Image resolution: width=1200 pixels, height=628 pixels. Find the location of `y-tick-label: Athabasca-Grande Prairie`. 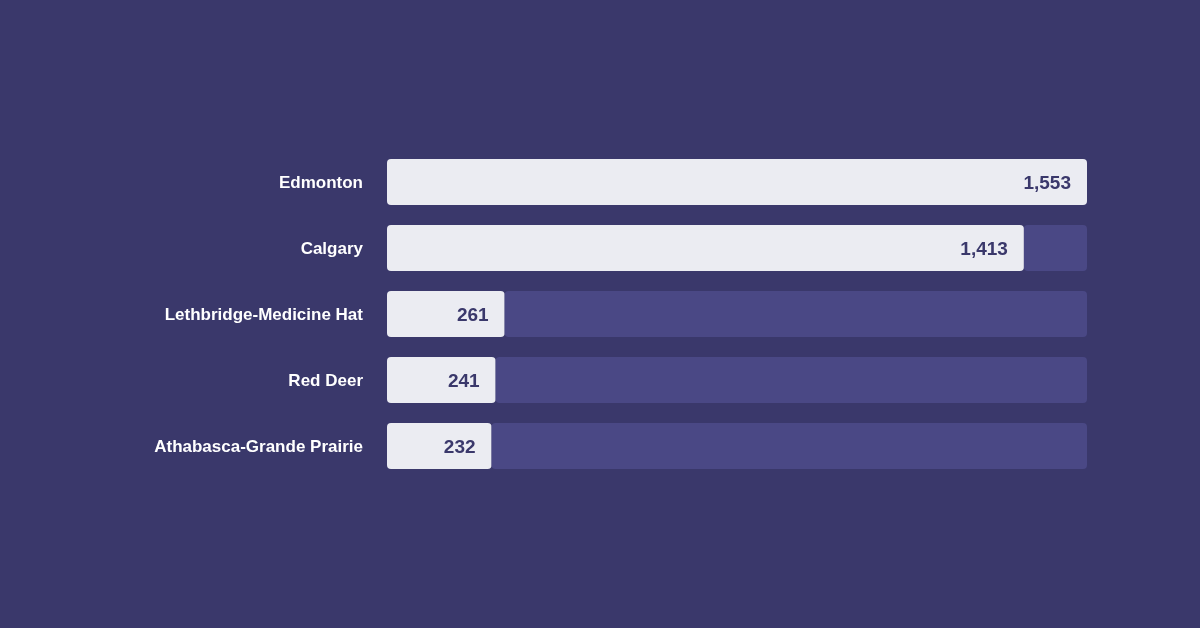

y-tick-label: Athabasca-Grande Prairie is located at coordinates (258, 447).